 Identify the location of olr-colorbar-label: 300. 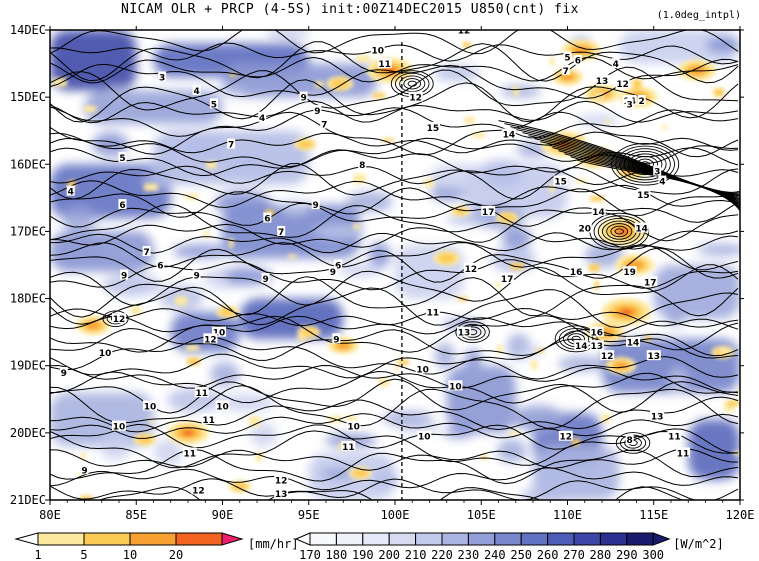
(653, 554).